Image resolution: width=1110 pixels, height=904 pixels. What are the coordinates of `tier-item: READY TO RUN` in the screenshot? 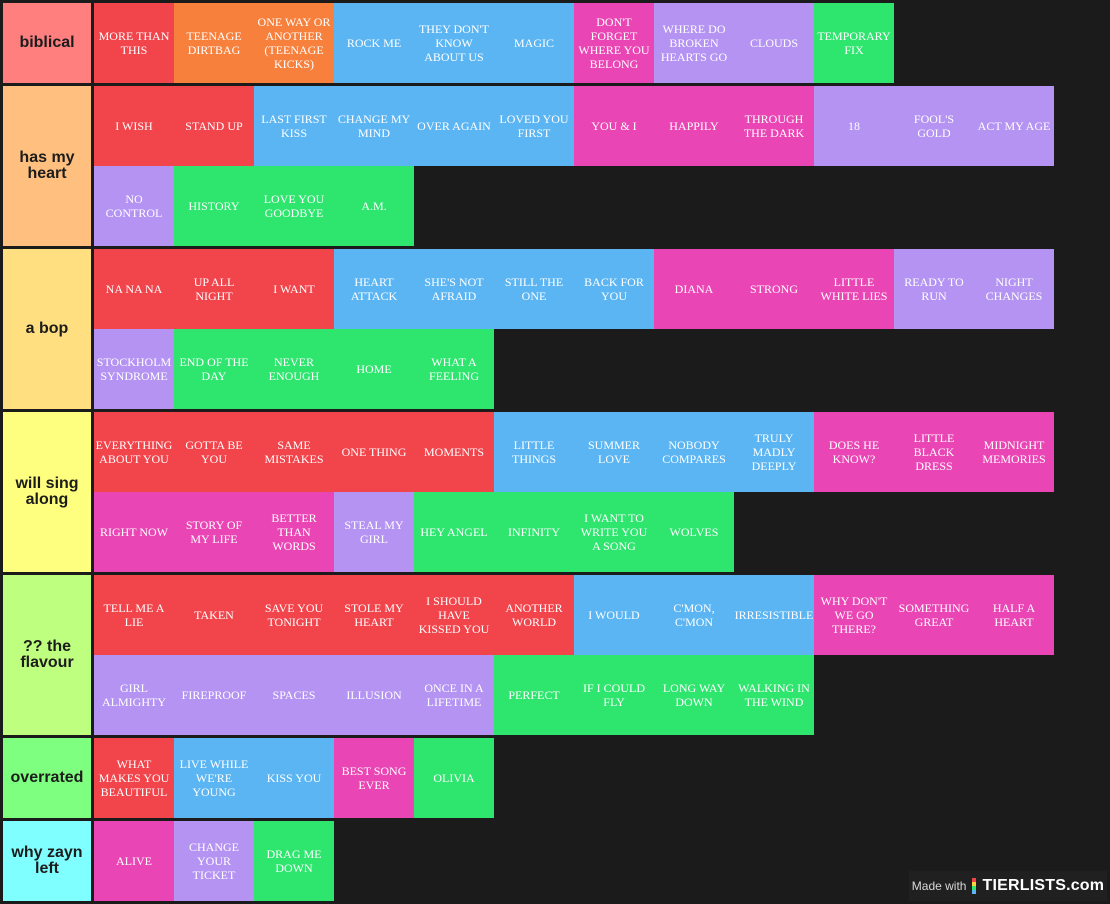 It's located at (934, 289).